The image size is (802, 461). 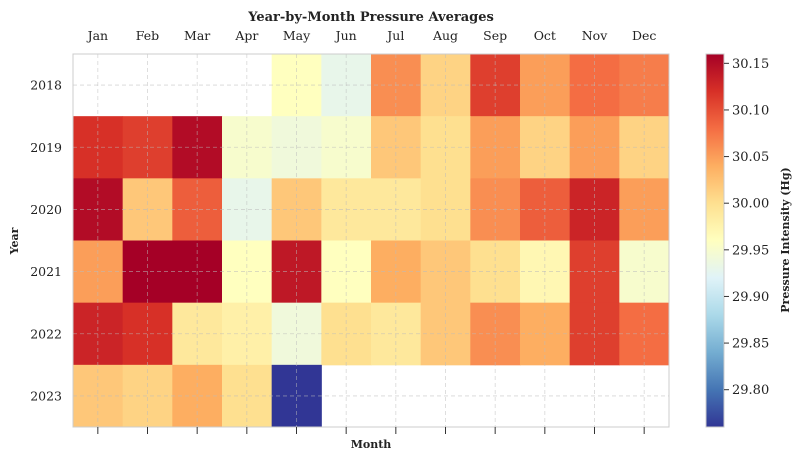 What do you see at coordinates (750, 157) in the screenshot?
I see `colorbar-tick-label: 30.05` at bounding box center [750, 157].